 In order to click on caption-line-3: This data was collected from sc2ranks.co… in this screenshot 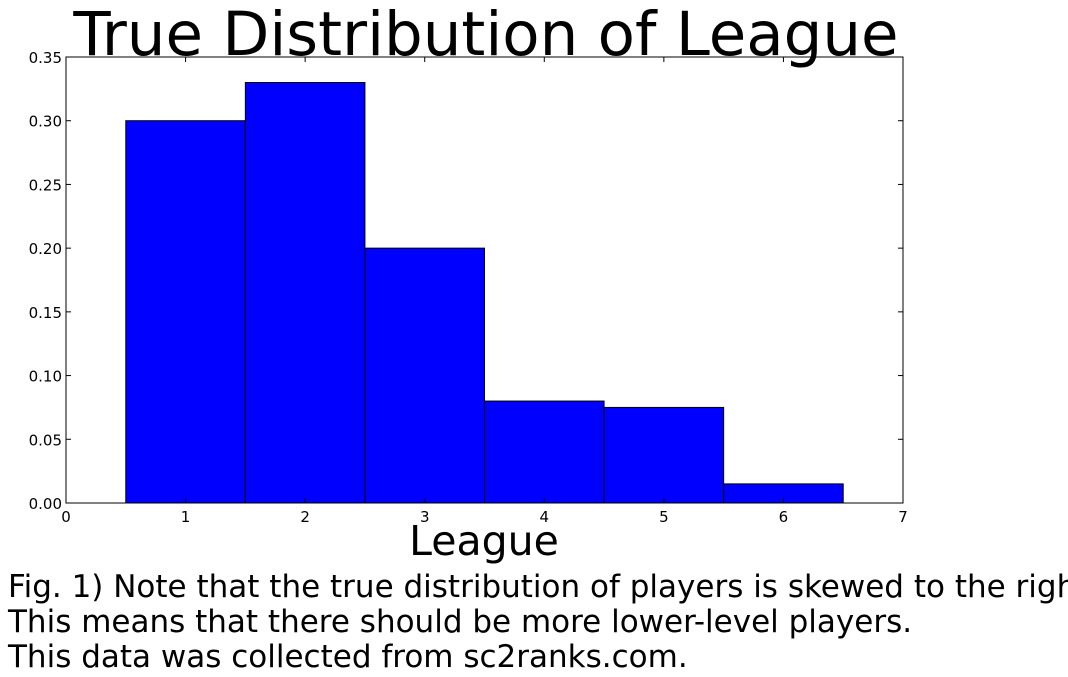, I will do `click(348, 657)`.